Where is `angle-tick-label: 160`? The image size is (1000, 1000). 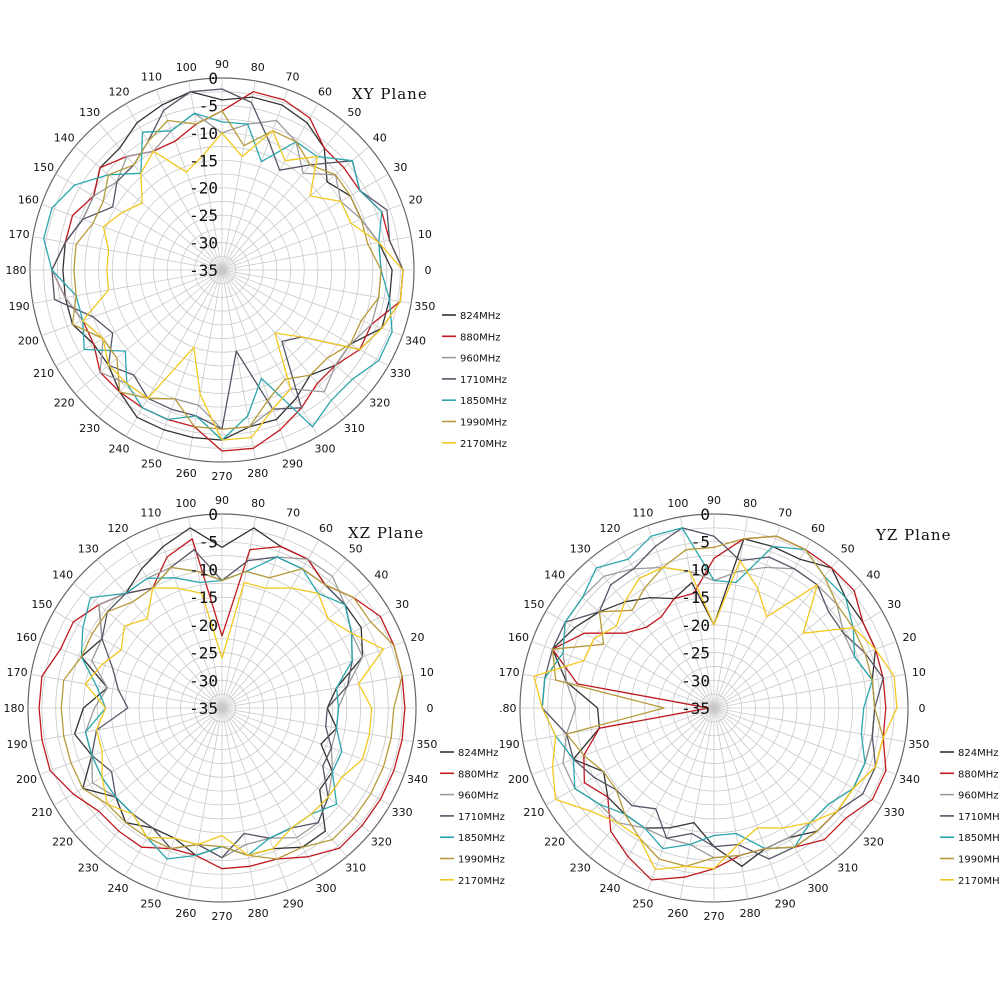 angle-tick-label: 160 is located at coordinates (28, 200).